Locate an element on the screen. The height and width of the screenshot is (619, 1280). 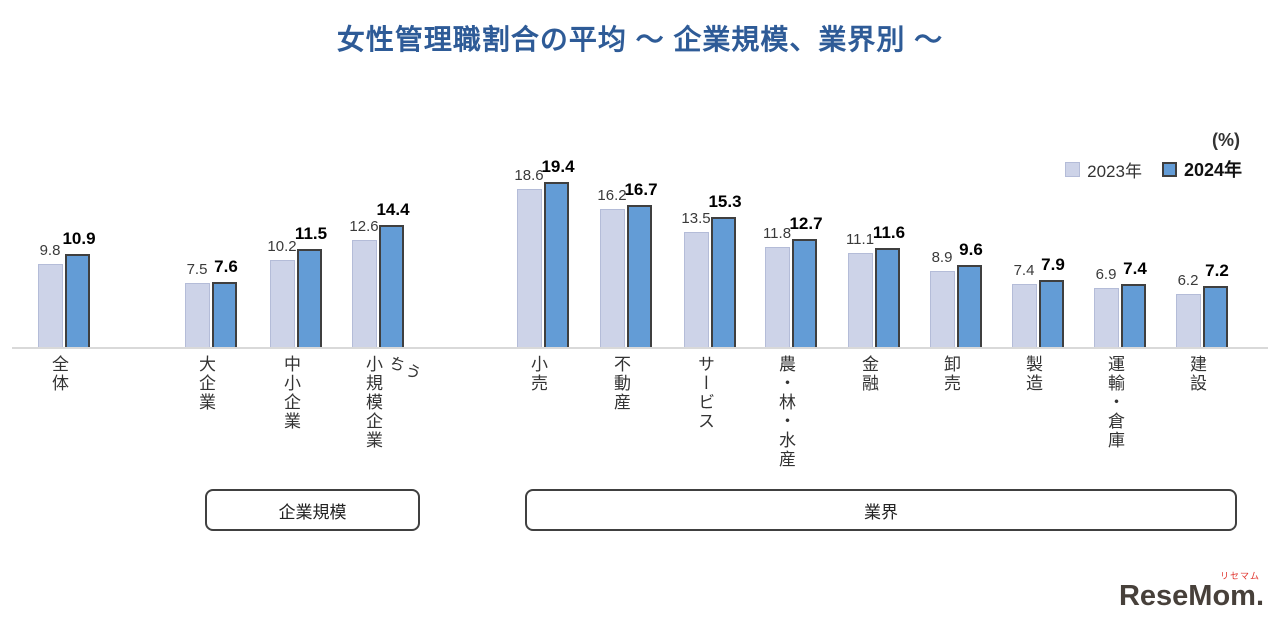
chart-title: 女性管理職割合の平均 ～ 企業規模、業界別 ～ is located at coordinates (640, 39).